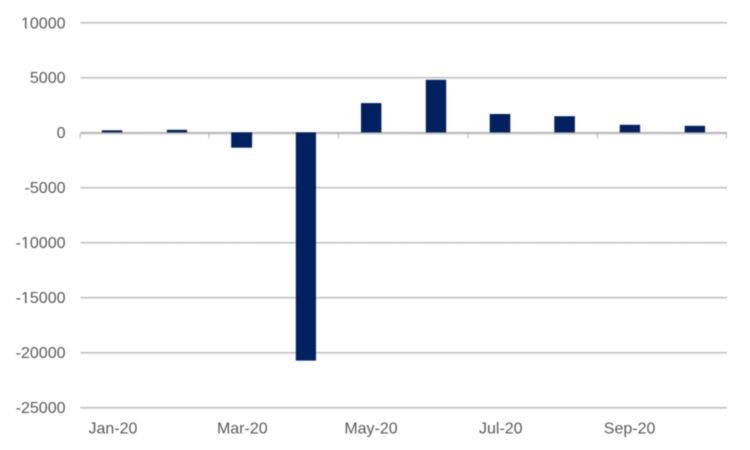 This screenshot has height=450, width=750. I want to click on svg-text: Jul-20, so click(501, 428).